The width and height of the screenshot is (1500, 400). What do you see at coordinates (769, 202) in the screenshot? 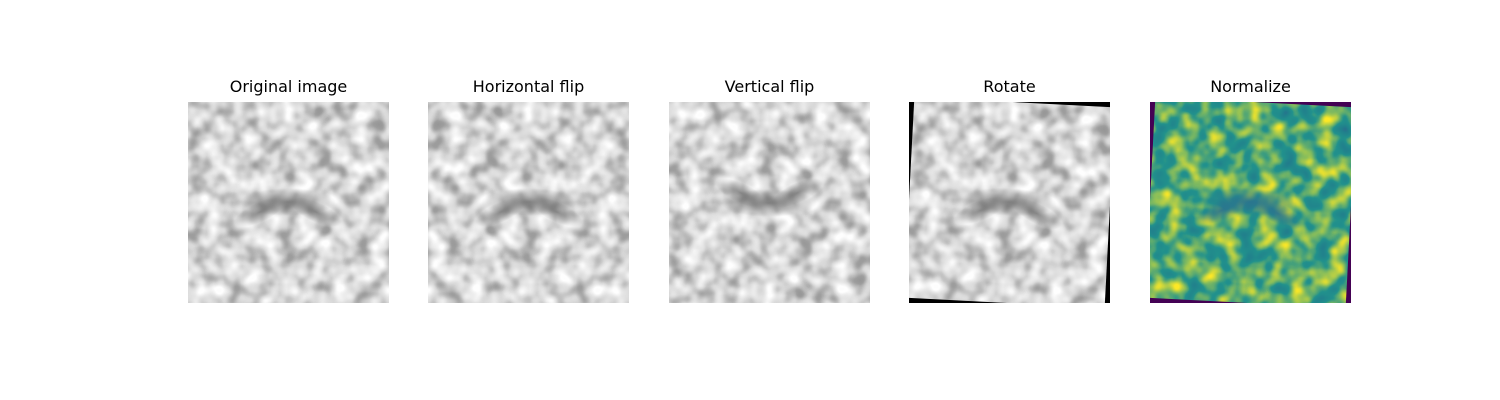
I see `vertical-flip-image` at bounding box center [769, 202].